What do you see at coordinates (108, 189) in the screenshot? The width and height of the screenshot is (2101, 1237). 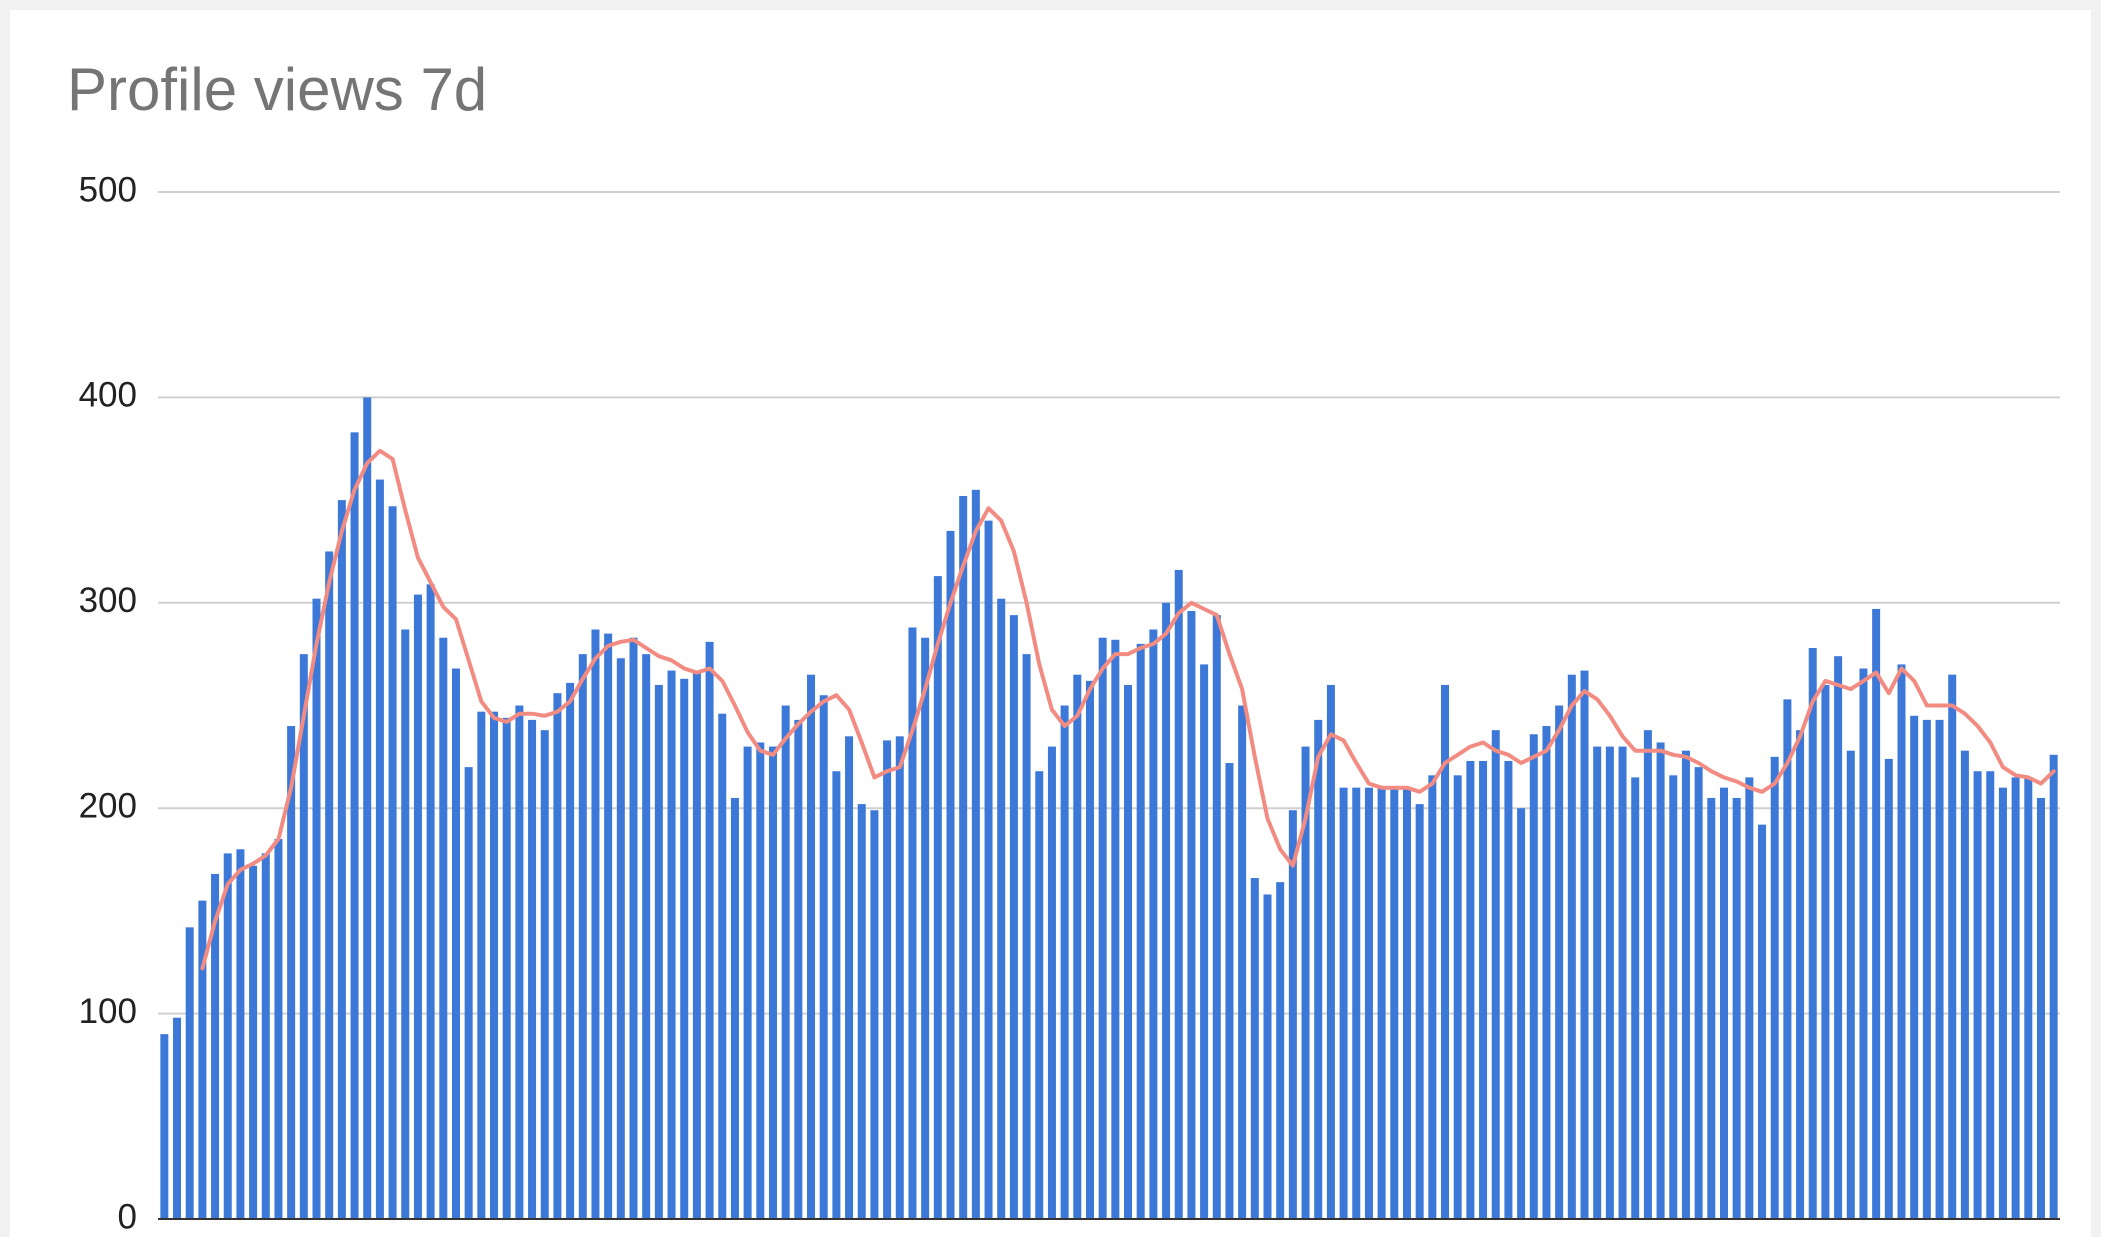 I see `y-tick-label: 500` at bounding box center [108, 189].